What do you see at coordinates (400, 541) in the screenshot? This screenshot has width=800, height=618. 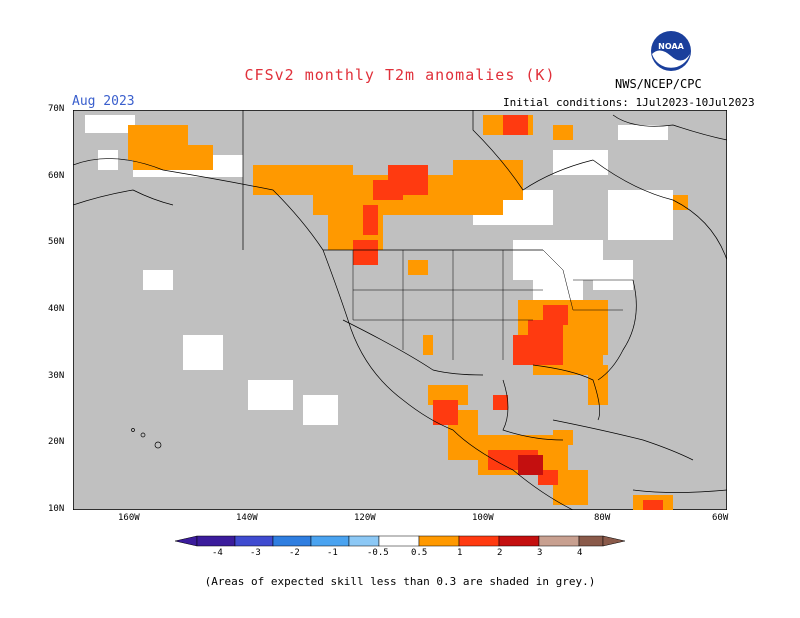 I see `colorbar` at bounding box center [400, 541].